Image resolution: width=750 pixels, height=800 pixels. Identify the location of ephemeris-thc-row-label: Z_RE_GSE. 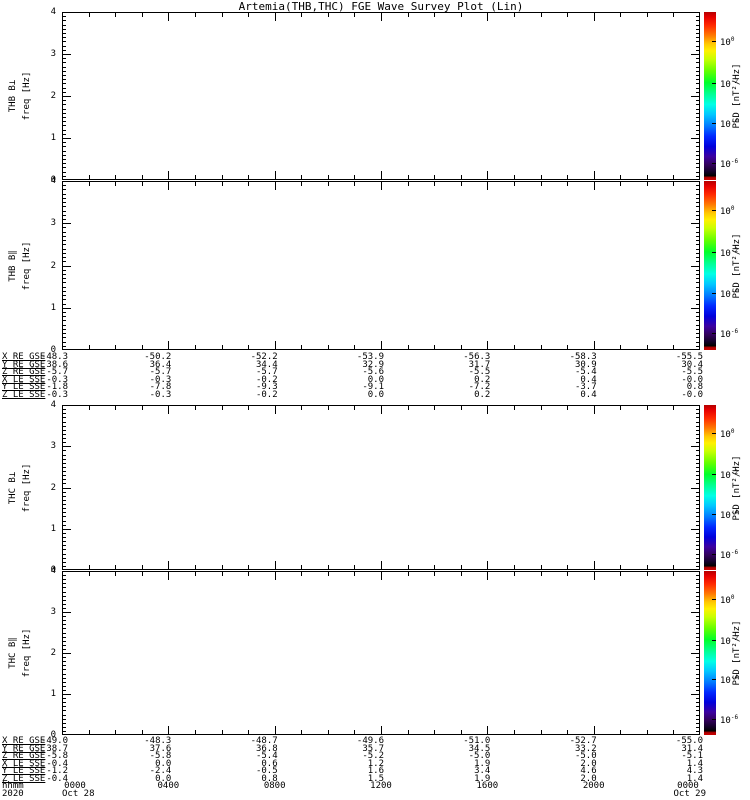
(24, 756).